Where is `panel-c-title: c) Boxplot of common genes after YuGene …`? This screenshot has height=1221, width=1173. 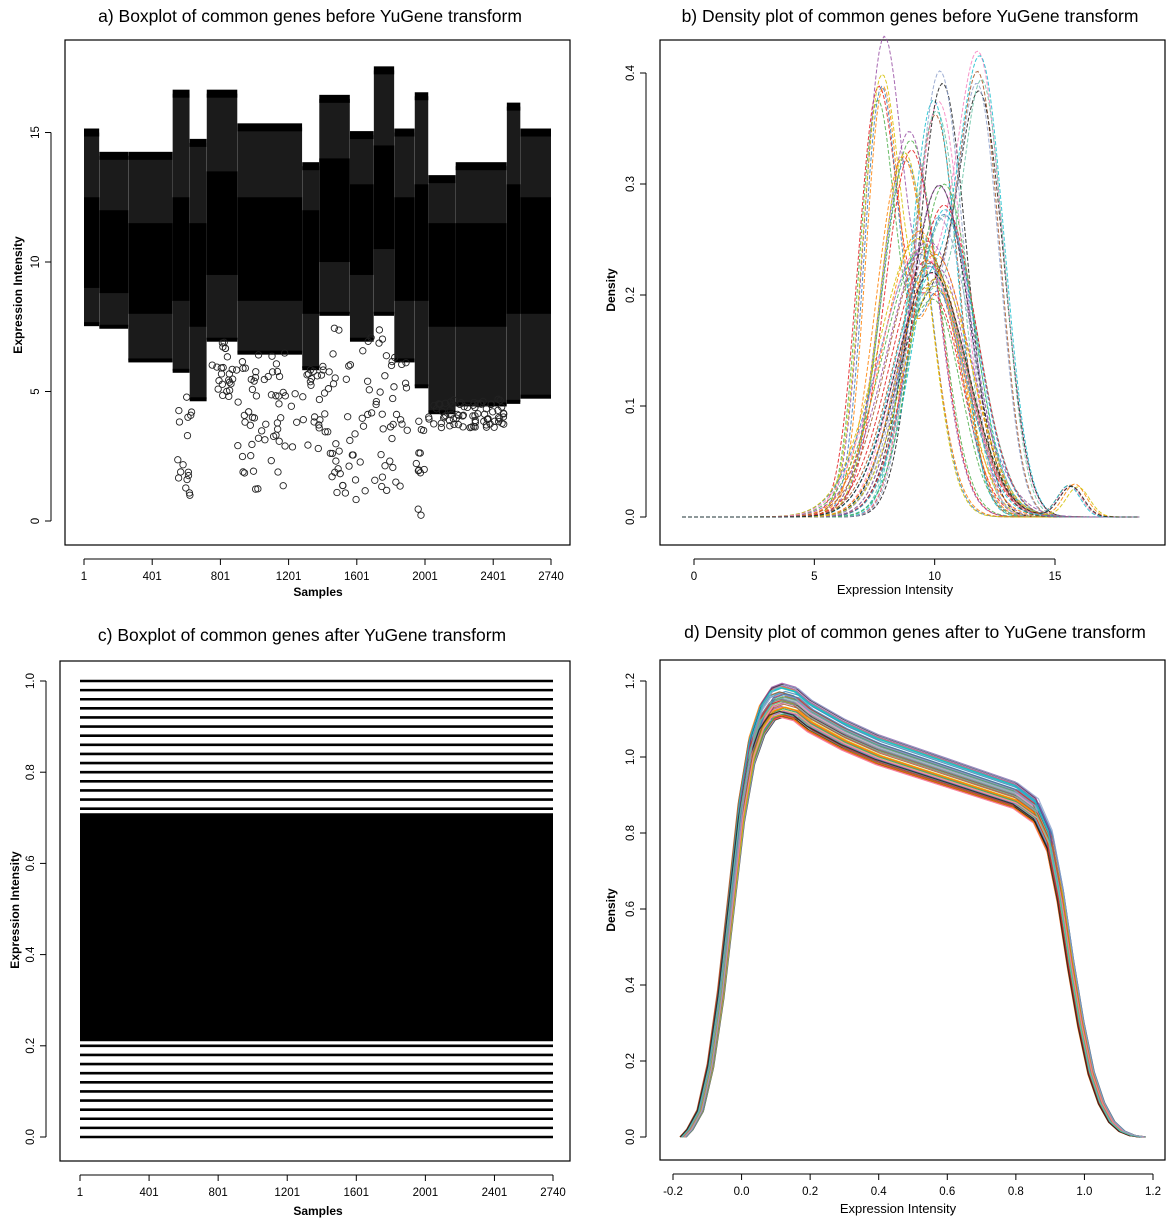
panel-c-title: c) Boxplot of common genes after YuGene … is located at coordinates (302, 635).